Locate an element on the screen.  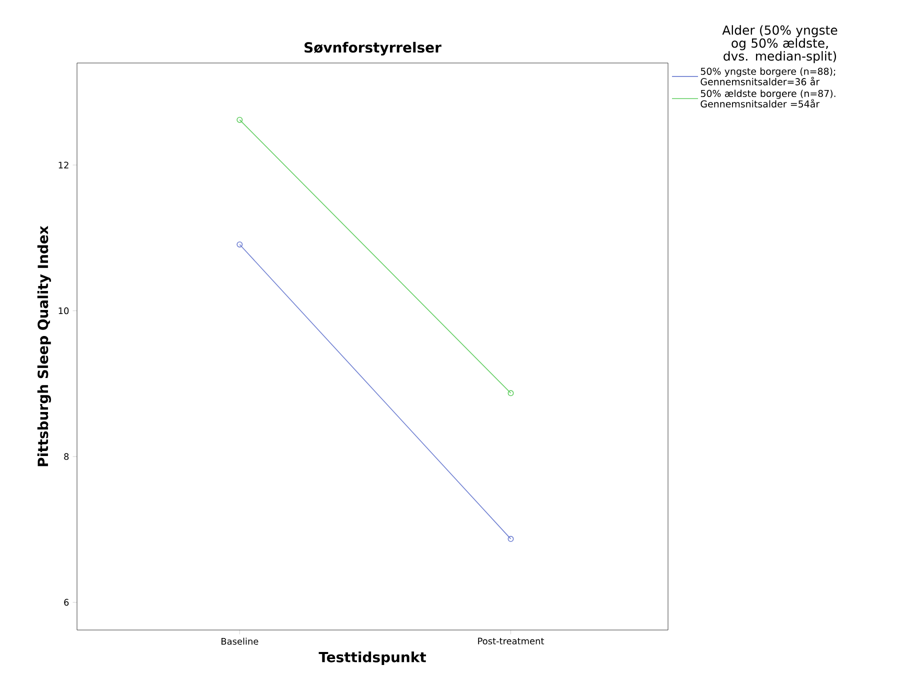
y-tick-label: 8 is located at coordinates (66, 456).